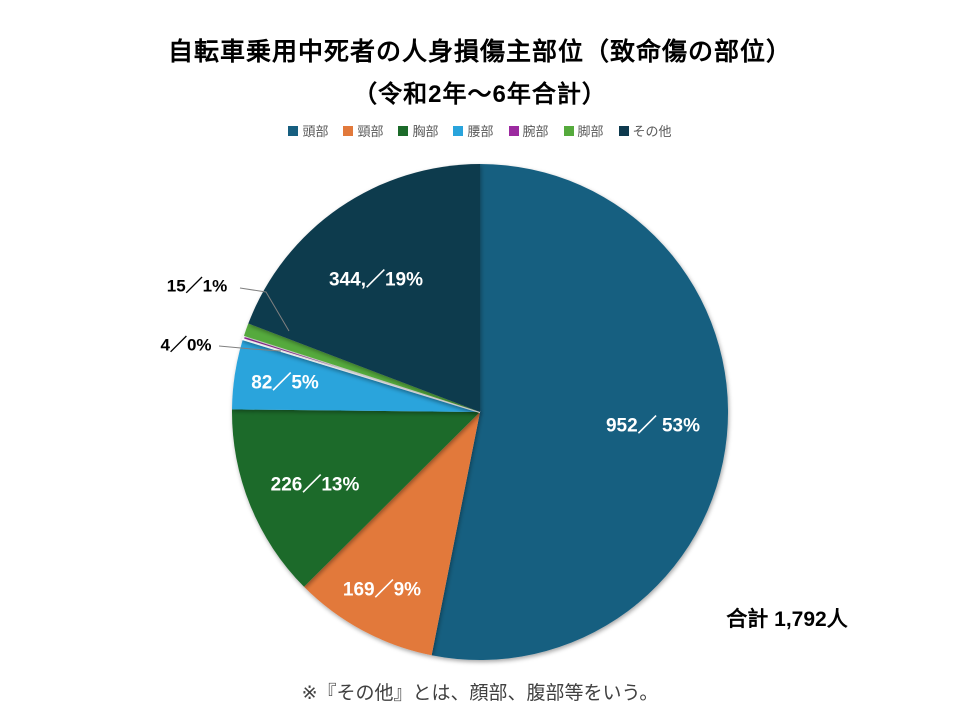 The image size is (960, 720). I want to click on legend: 頭部 頸部 胸部 腰部 腕部 脚部 その他, so click(480, 130).